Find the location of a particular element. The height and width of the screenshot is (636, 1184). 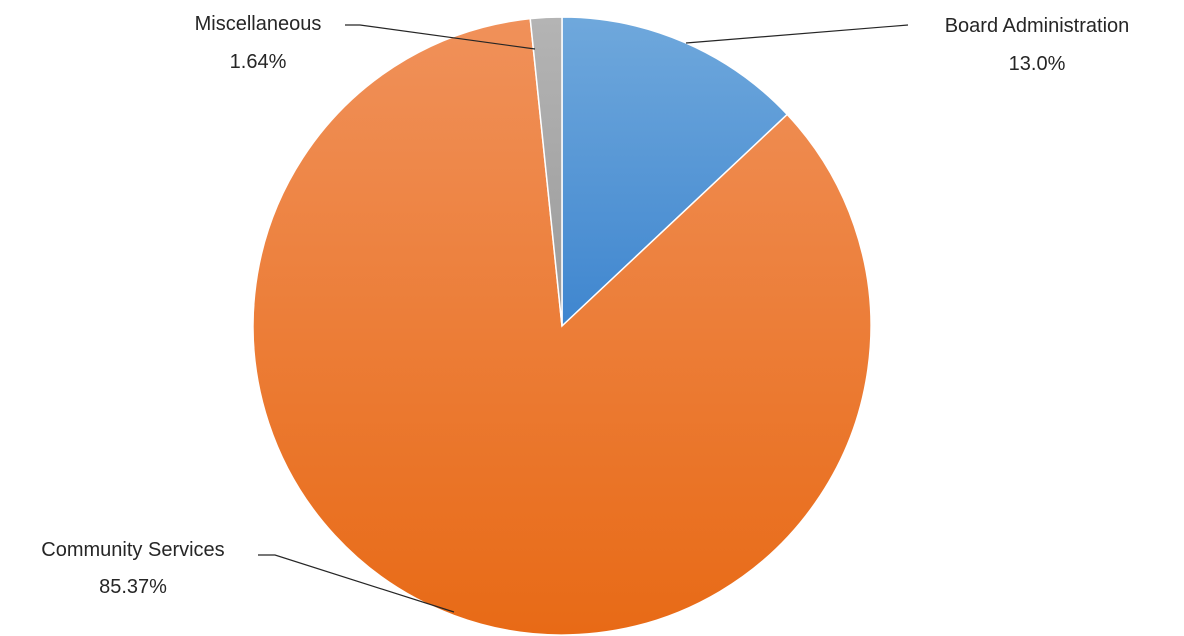

slice-value-board-administration: 13.0% is located at coordinates (1037, 64).